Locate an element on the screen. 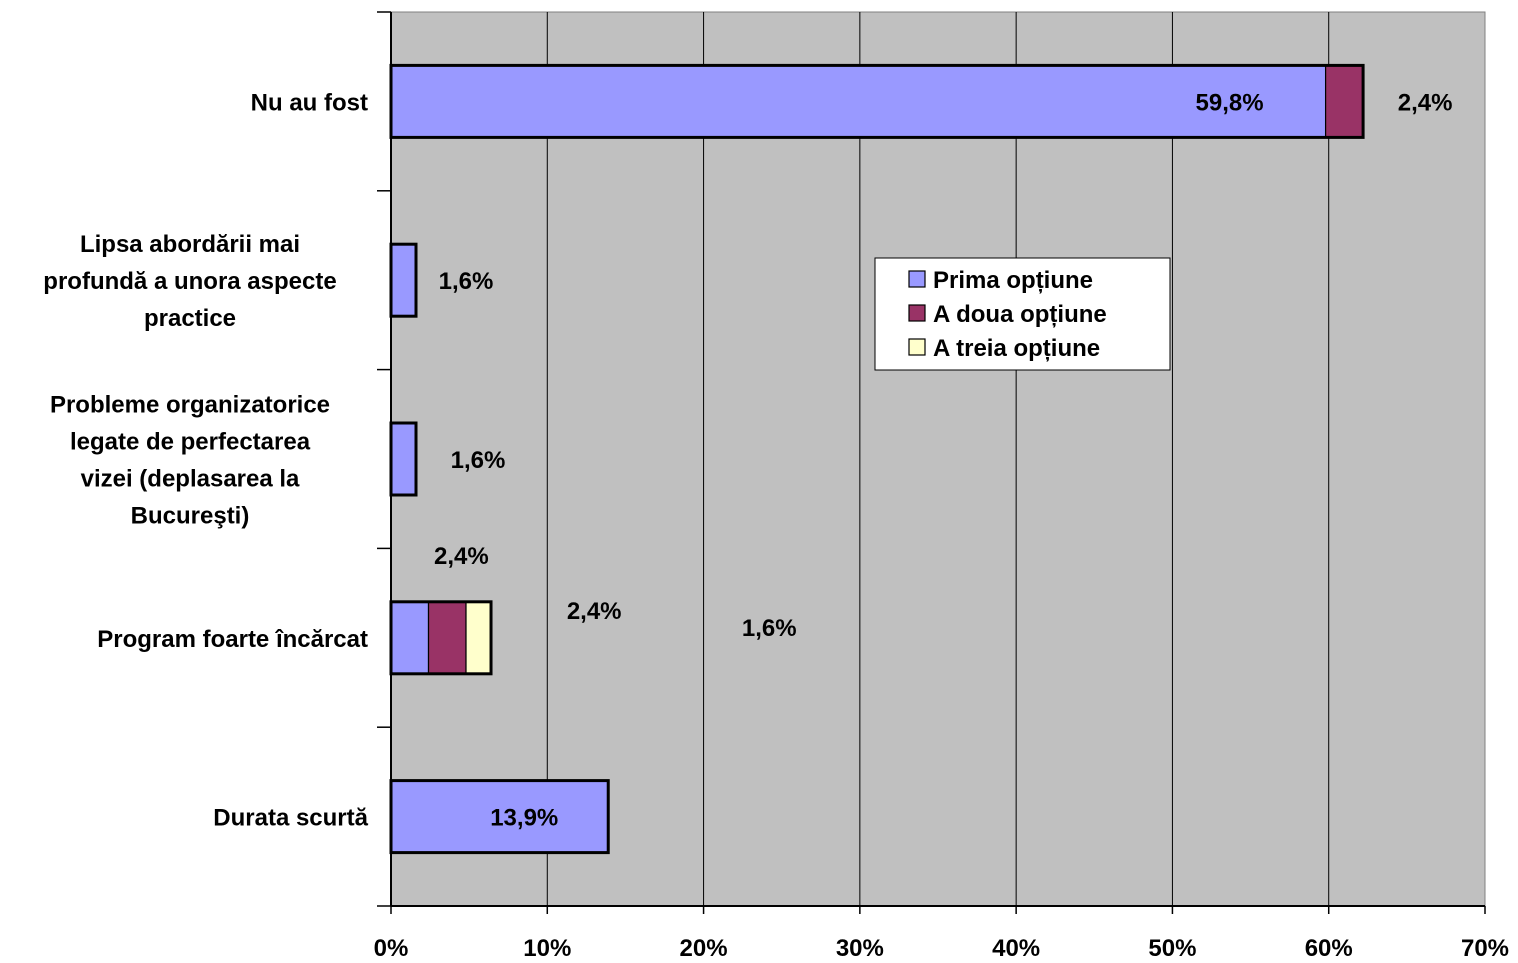 Image resolution: width=1518 pixels, height=963 pixels. category-label: Bucureşti) is located at coordinates (190, 516).